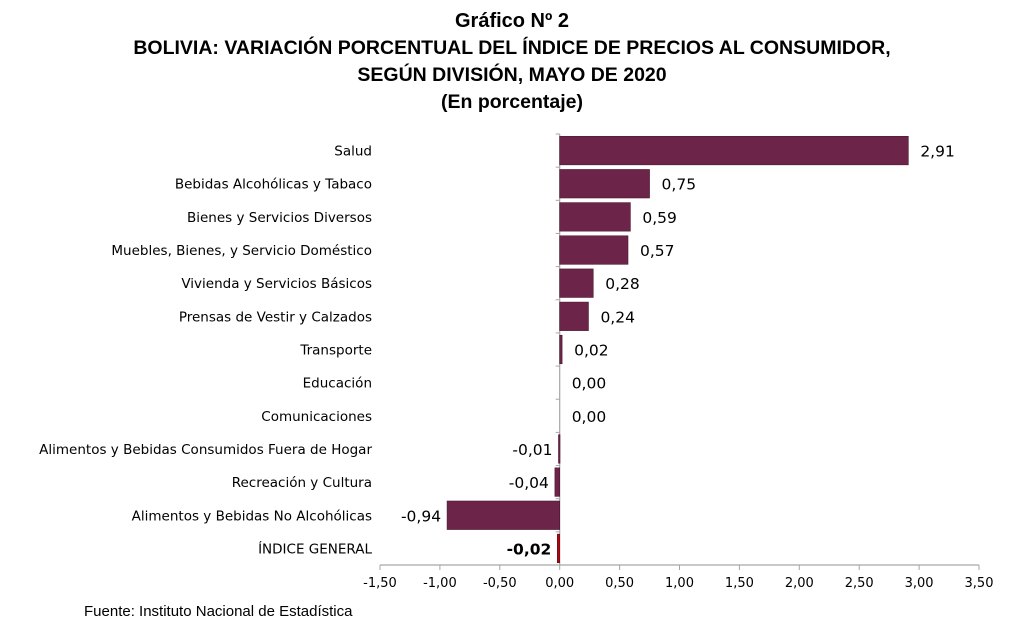  Describe the element at coordinates (559, 583) in the screenshot. I see `x-tick-label: 0,00` at that location.